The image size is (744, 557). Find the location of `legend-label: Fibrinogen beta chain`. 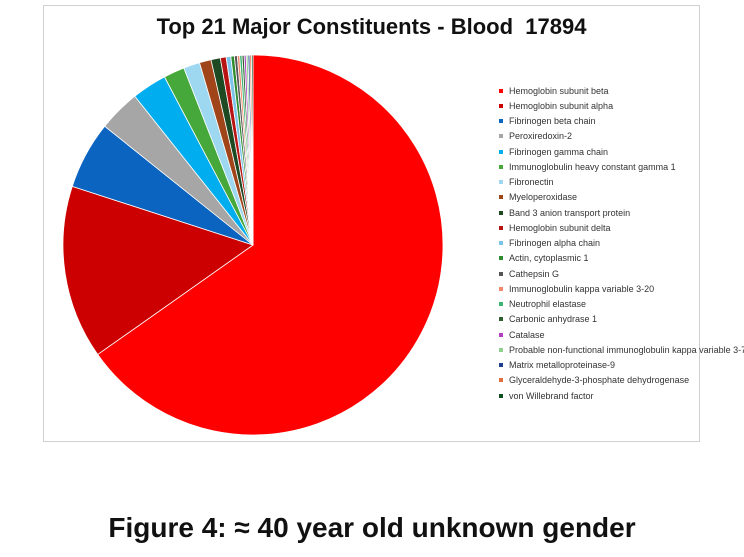

legend-label: Fibrinogen beta chain is located at coordinates (552, 121).